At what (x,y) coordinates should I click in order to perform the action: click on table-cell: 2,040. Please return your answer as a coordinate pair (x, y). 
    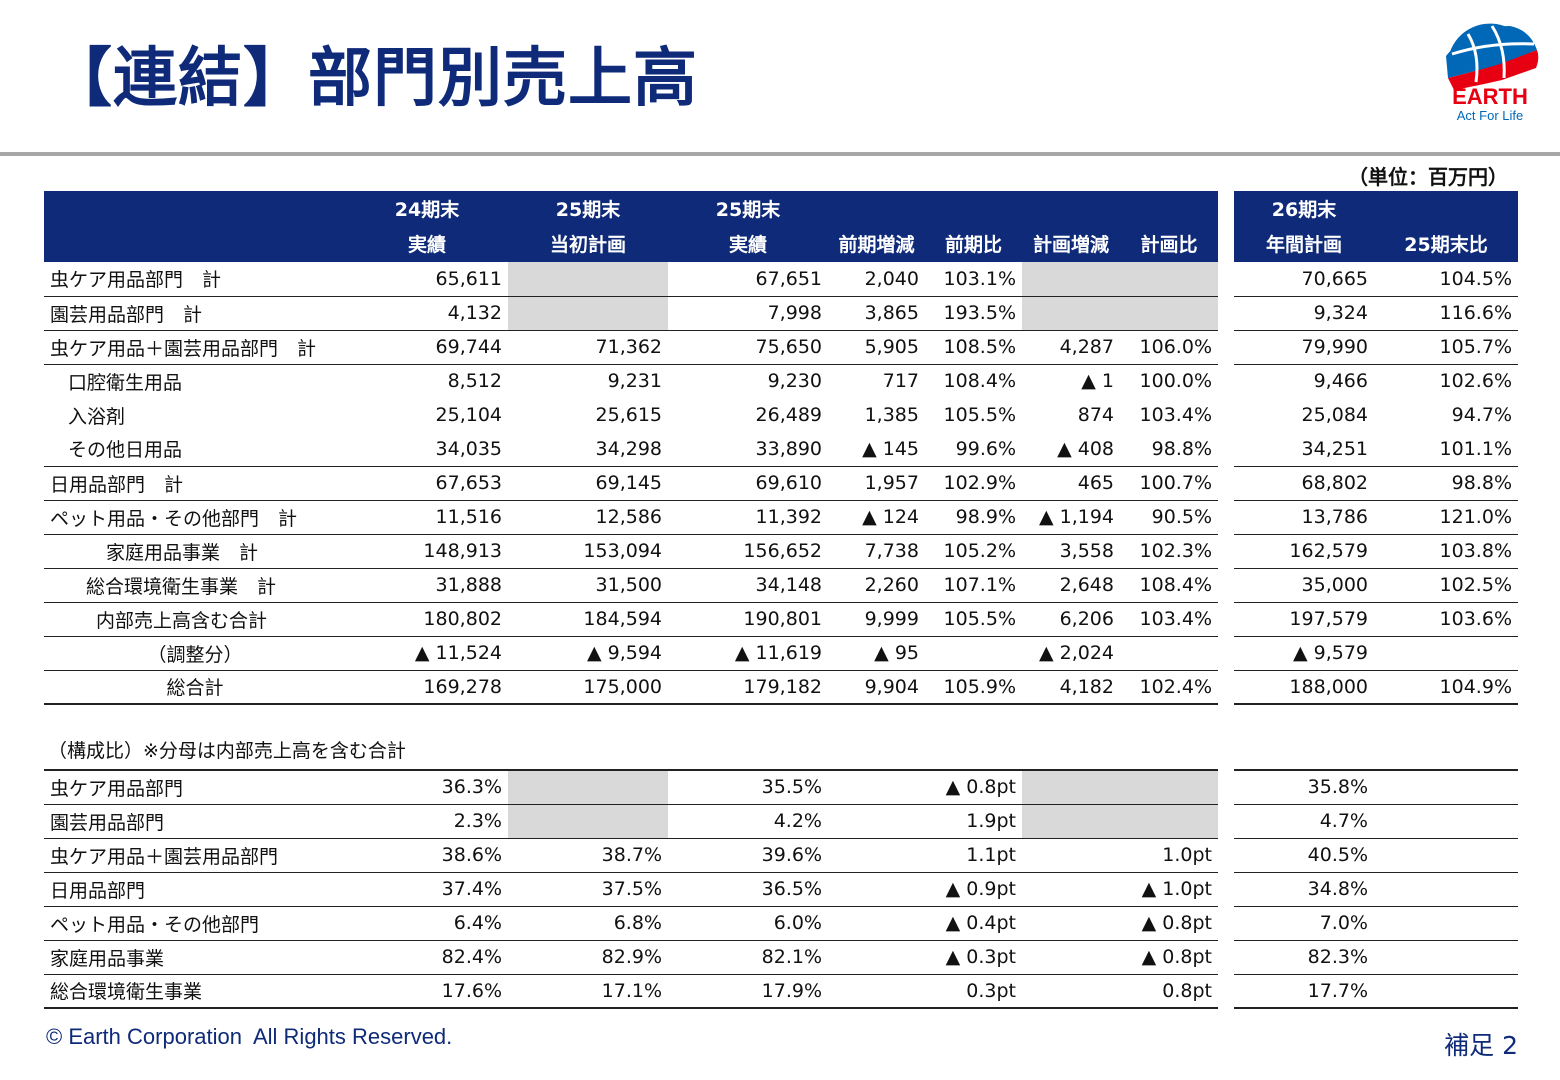
    Looking at the image, I should click on (876, 279).